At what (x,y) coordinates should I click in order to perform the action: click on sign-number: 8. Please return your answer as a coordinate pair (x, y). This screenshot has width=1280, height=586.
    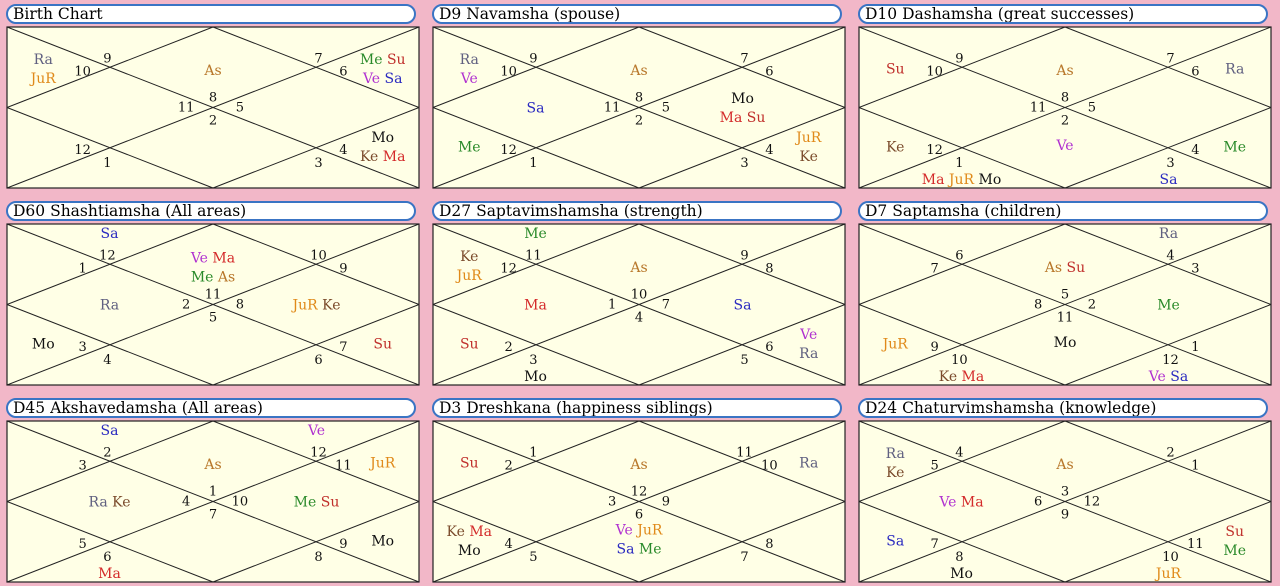
    Looking at the image, I should click on (959, 557).